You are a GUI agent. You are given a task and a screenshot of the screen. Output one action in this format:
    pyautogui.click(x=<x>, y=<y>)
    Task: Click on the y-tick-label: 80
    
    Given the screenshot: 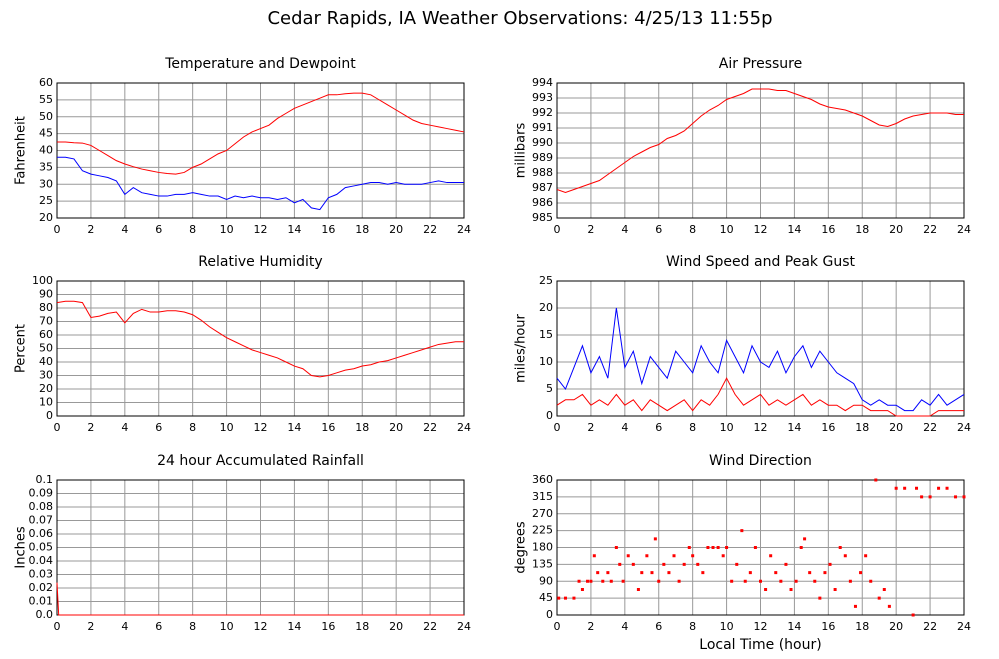 What is the action you would take?
    pyautogui.click(x=46, y=307)
    